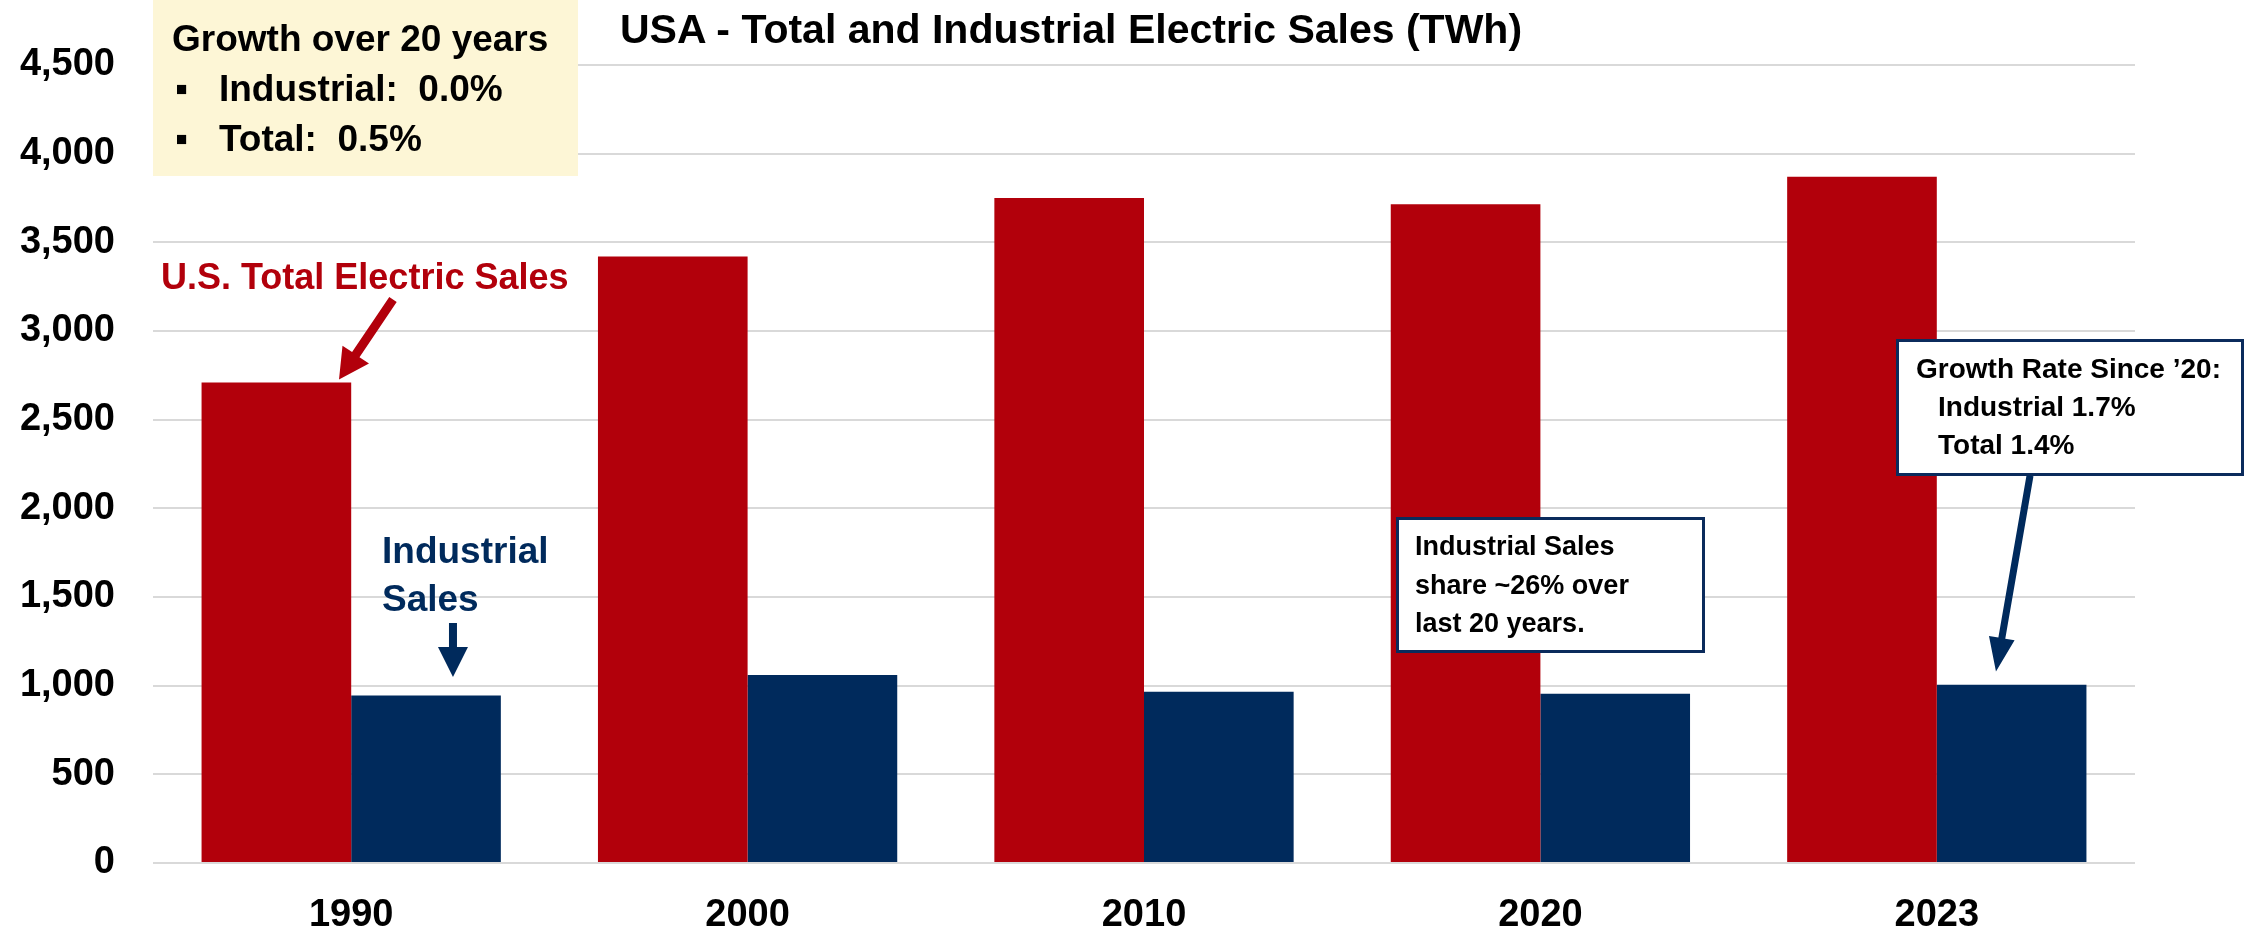 The width and height of the screenshot is (2250, 936). I want to click on y-tick-label: 2,500, so click(67, 417).